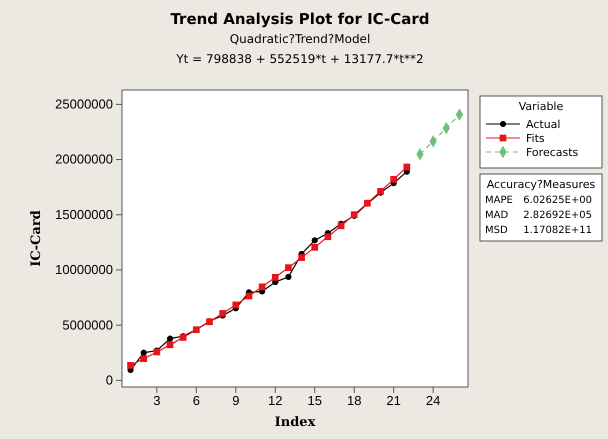 The height and width of the screenshot is (439, 608). Describe the element at coordinates (156, 400) in the screenshot. I see `x-tick-label: 3` at that location.